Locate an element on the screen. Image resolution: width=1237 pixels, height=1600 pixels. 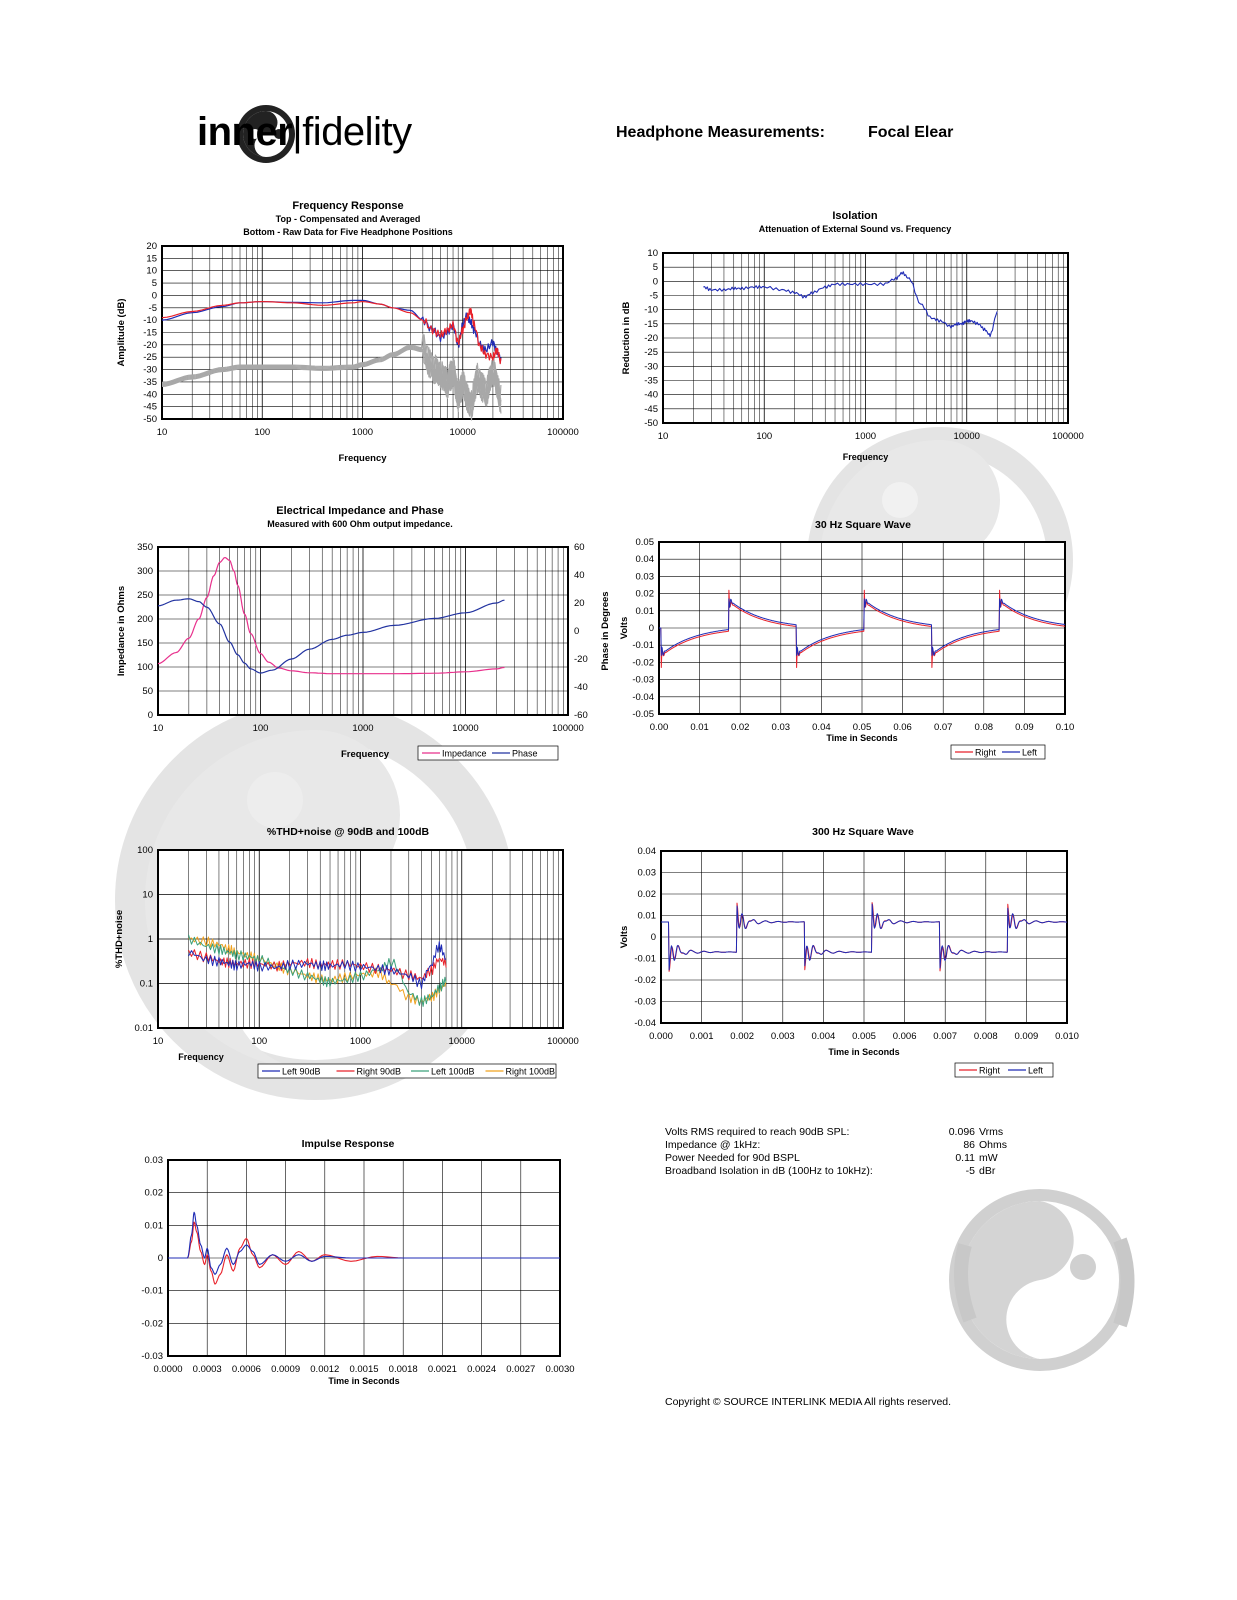
y-axis-label: Volts is located at coordinates (624, 937).